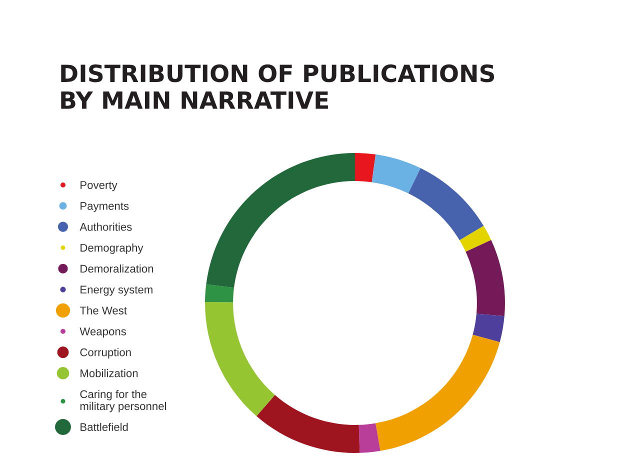 Image resolution: width=618 pixels, height=469 pixels. Describe the element at coordinates (103, 333) in the screenshot. I see `legend-label: Weapons` at that location.